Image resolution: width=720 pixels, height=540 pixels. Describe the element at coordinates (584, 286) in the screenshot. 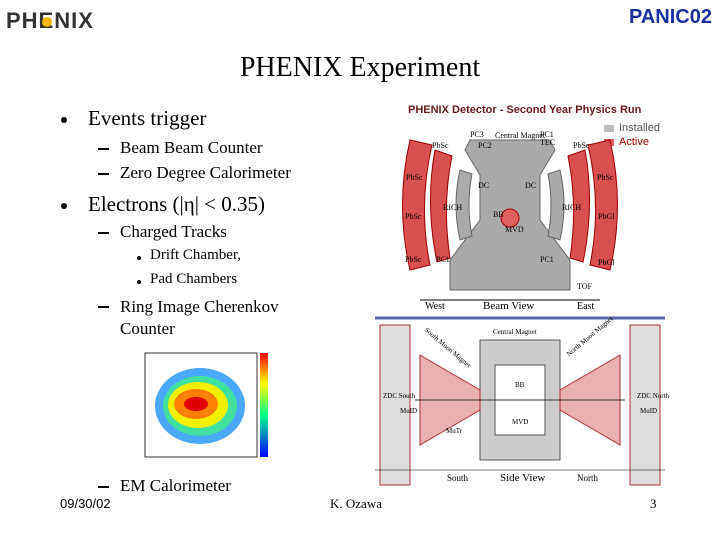

I see `diagram-label: TOF` at that location.